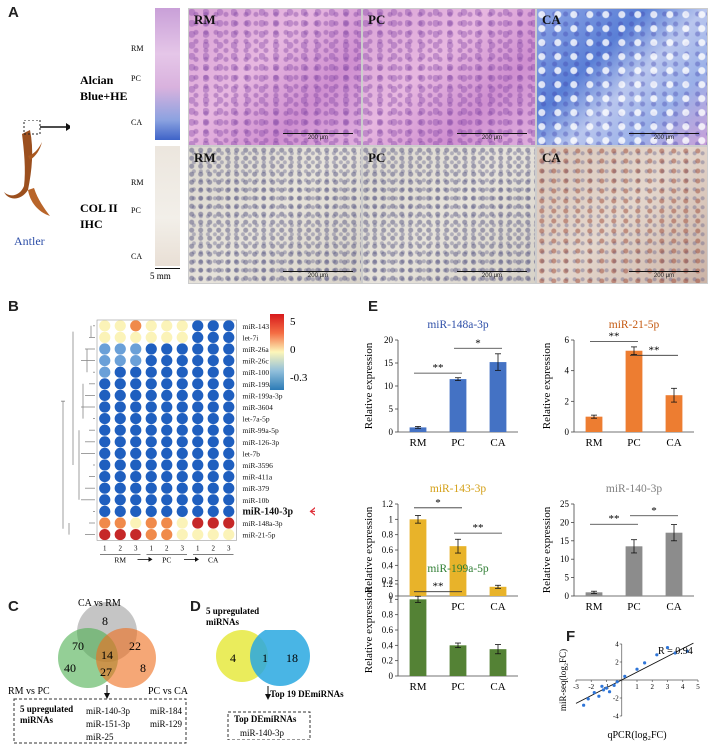  Describe the element at coordinates (108, 711) in the screenshot. I see `venn-c-item-1: miR-140-3p` at that location.